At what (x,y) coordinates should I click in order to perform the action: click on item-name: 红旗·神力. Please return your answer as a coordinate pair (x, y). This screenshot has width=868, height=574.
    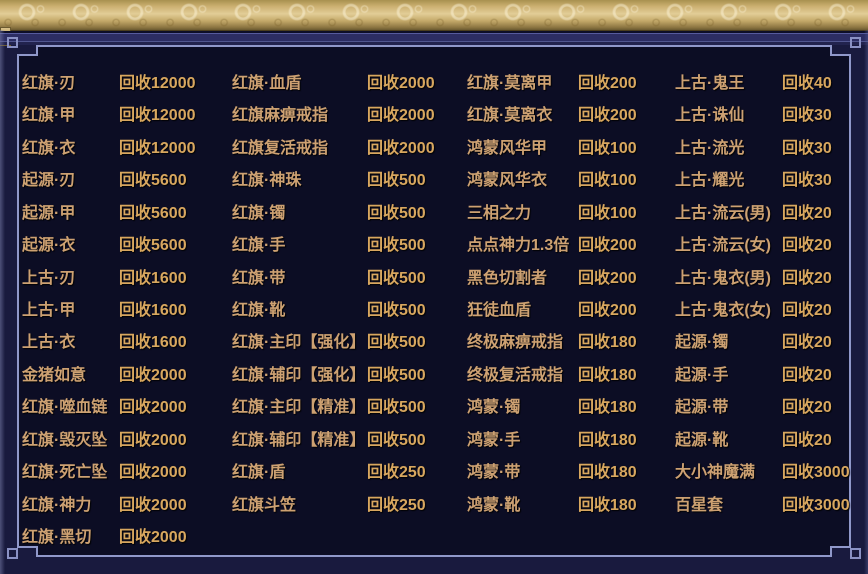
    Looking at the image, I should click on (57, 505).